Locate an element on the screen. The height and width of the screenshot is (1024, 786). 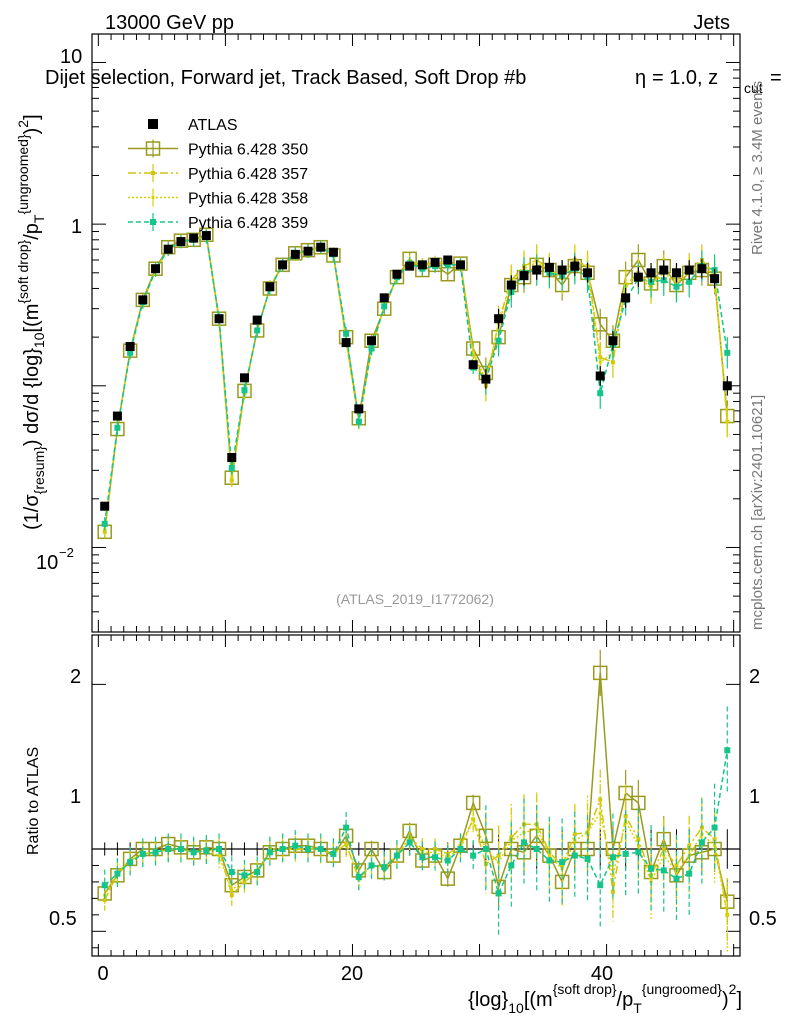
analysis-watermark: (ATLAS_2019_I1772062) is located at coordinates (415, 599).